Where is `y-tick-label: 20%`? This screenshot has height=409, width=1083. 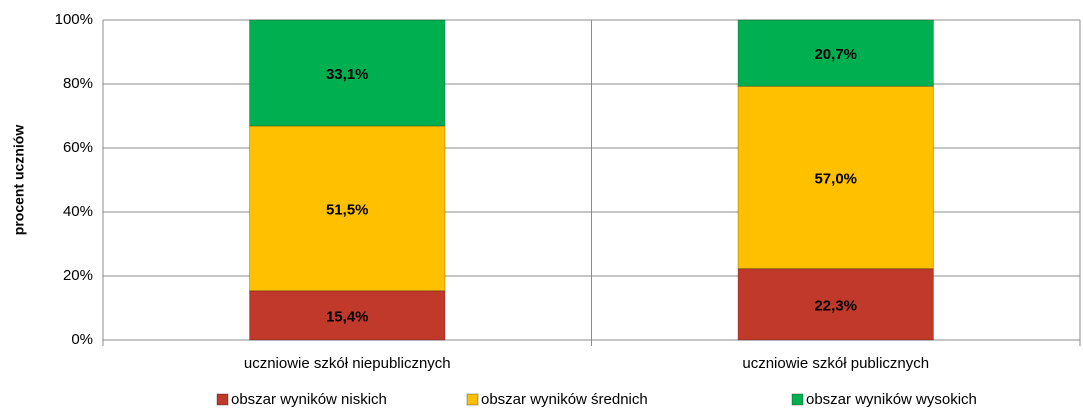 y-tick-label: 20% is located at coordinates (78, 275).